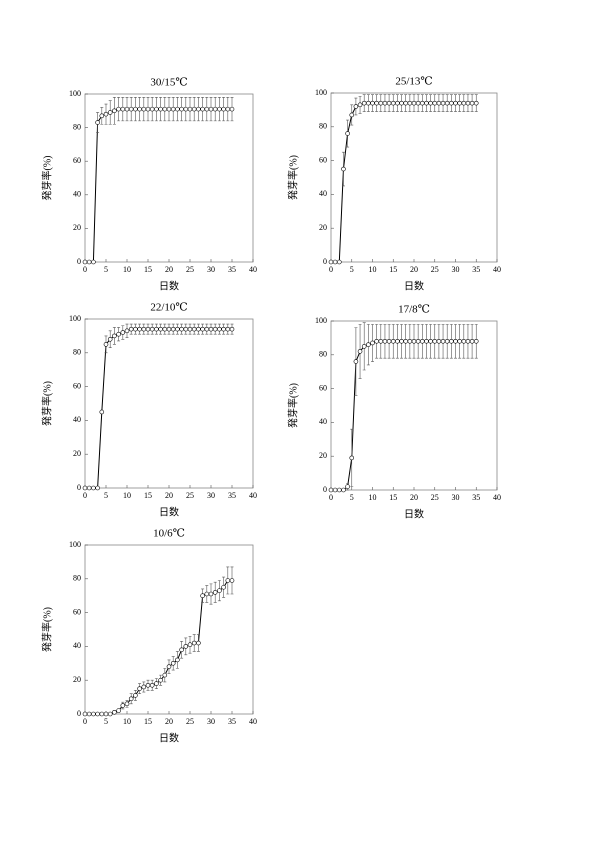 Image resolution: width=595 pixels, height=842 pixels. What do you see at coordinates (77, 352) in the screenshot?
I see `y-tick-label: 80` at bounding box center [77, 352].